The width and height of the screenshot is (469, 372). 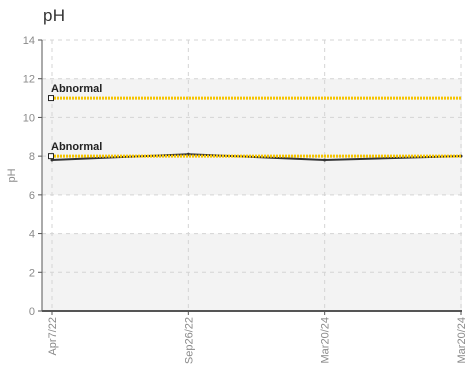 I want to click on reference-label-1: Abnormal, so click(x=76, y=147).